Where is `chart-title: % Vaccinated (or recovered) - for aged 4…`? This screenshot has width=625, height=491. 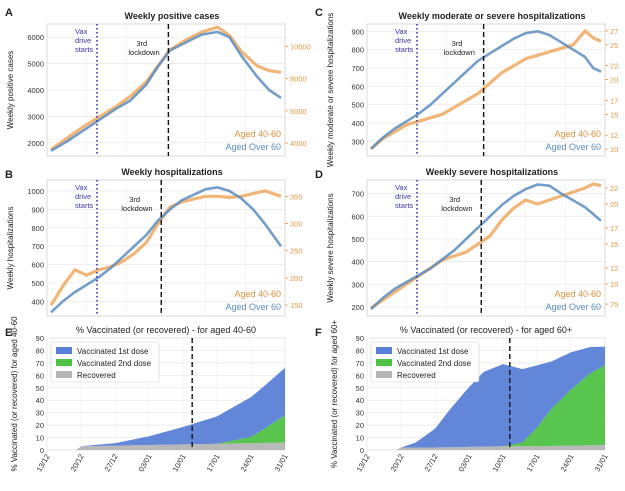 chart-title: % Vaccinated (or recovered) - for aged 4… is located at coordinates (166, 330).